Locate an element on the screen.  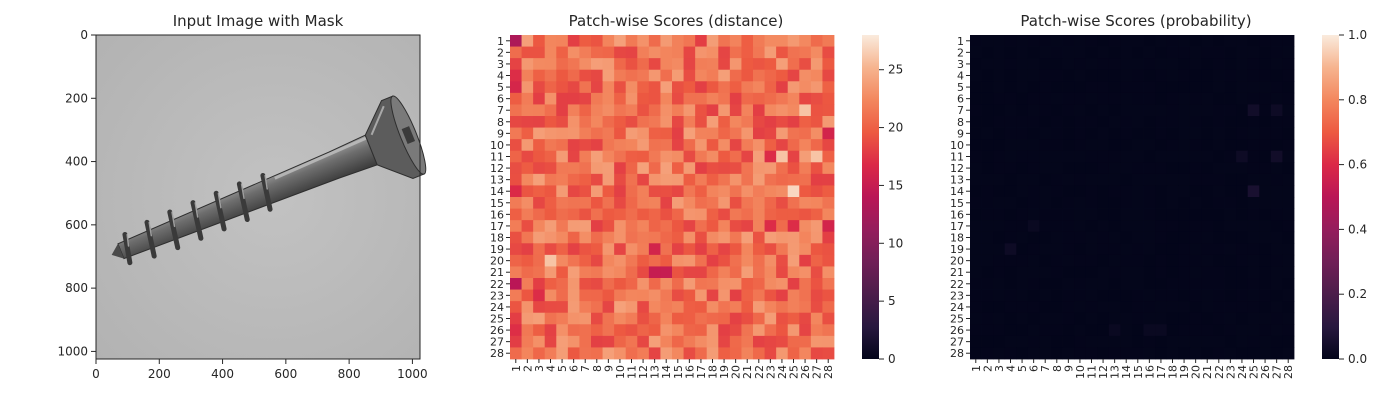
x-tick-label: 24 is located at coordinates (782, 372).